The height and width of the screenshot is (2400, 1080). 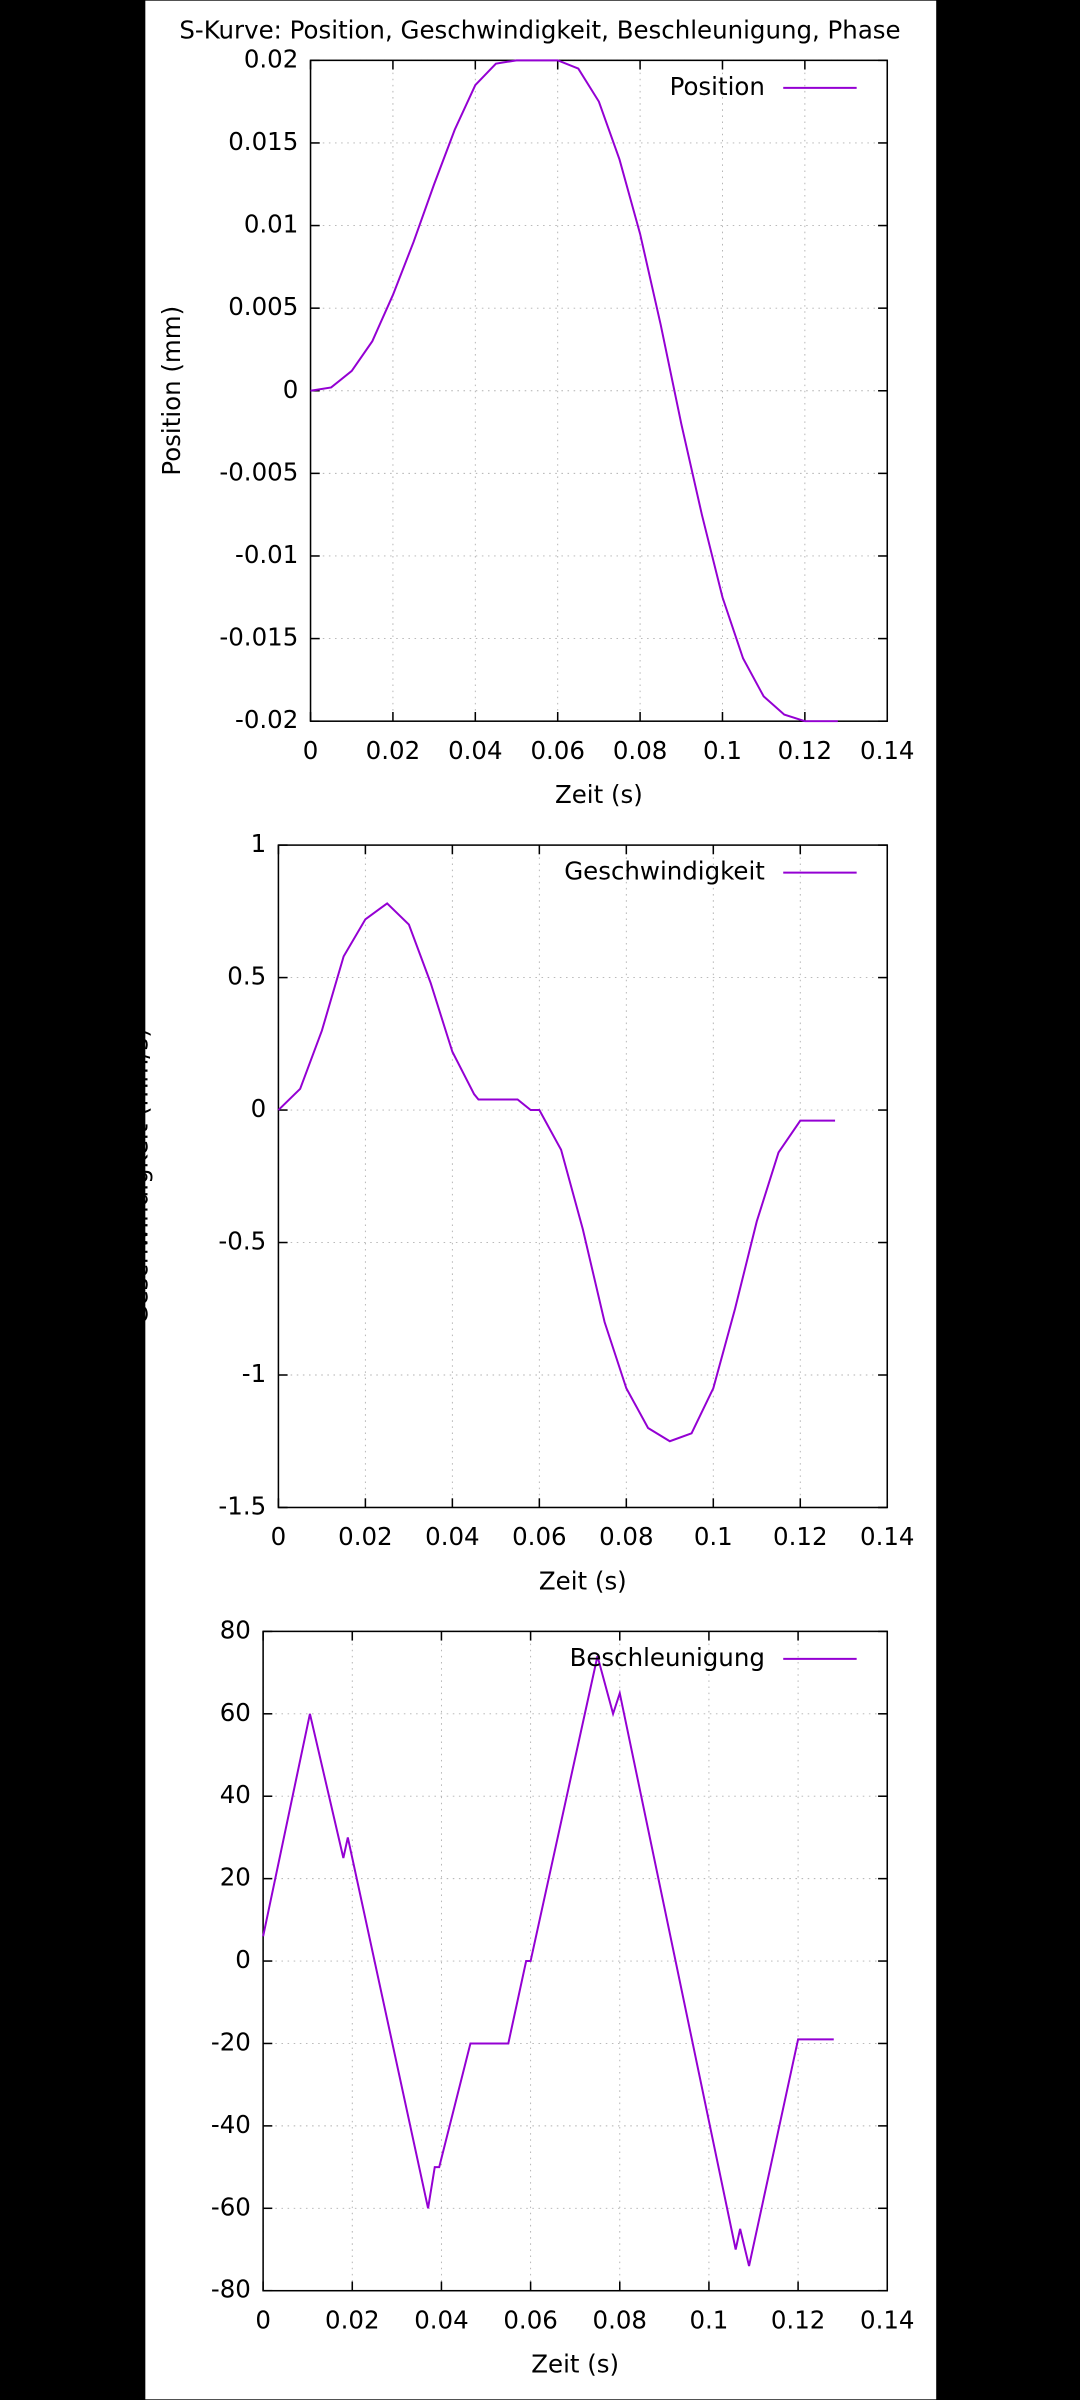 What do you see at coordinates (235, 1629) in the screenshot?
I see `y-tick-label: 80` at bounding box center [235, 1629].